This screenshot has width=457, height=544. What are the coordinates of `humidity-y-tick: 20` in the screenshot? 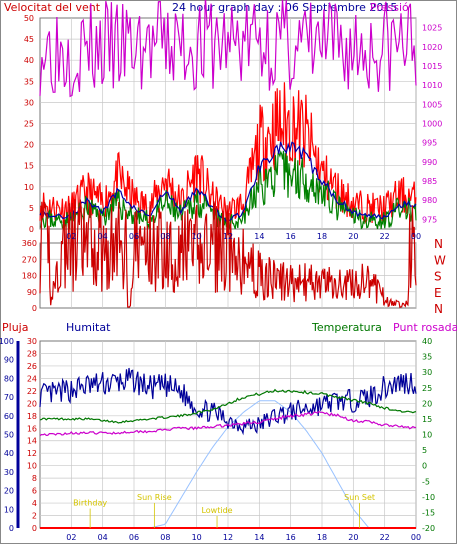 It's located at (9, 491).